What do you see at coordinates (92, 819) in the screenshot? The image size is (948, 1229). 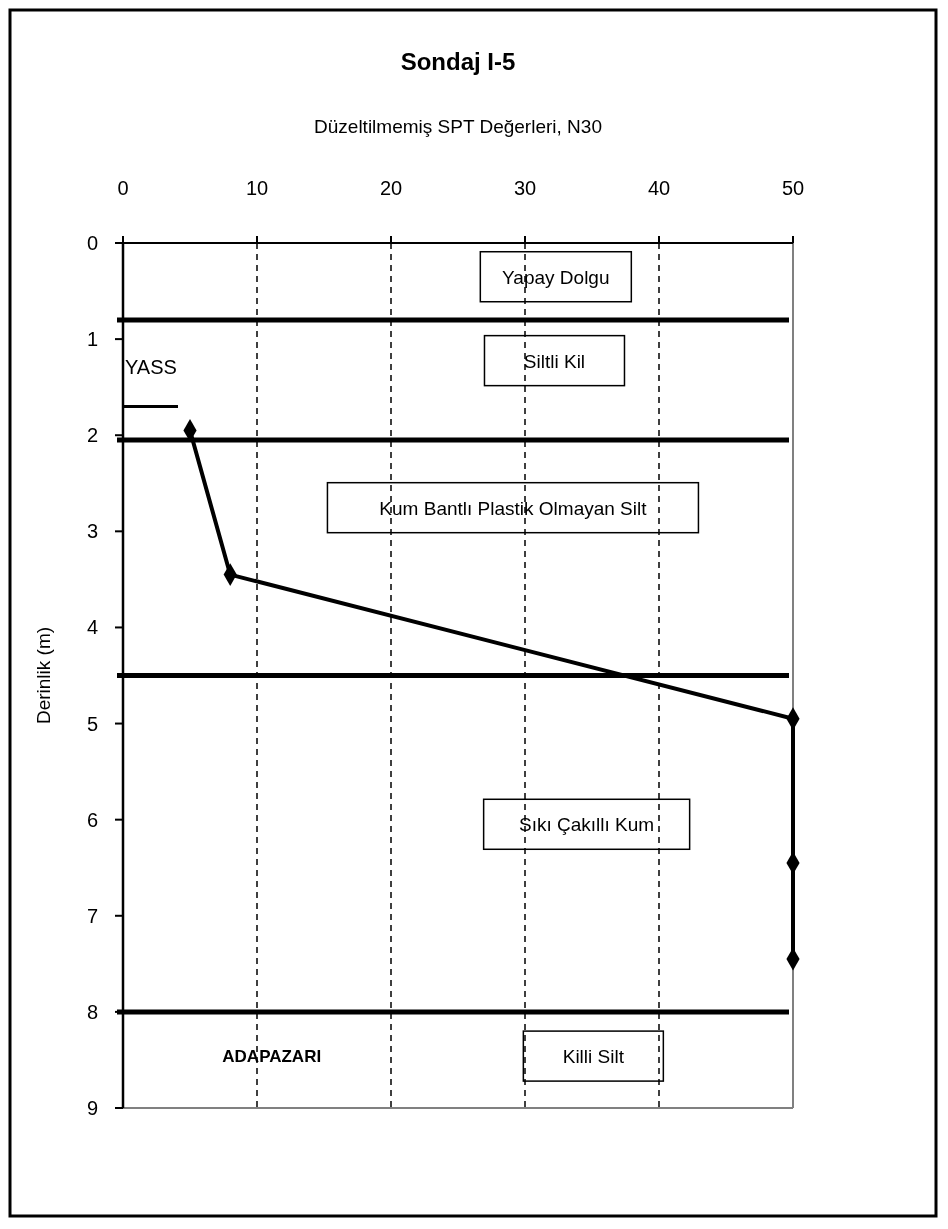 I see `y-tick-label: 6` at bounding box center [92, 819].